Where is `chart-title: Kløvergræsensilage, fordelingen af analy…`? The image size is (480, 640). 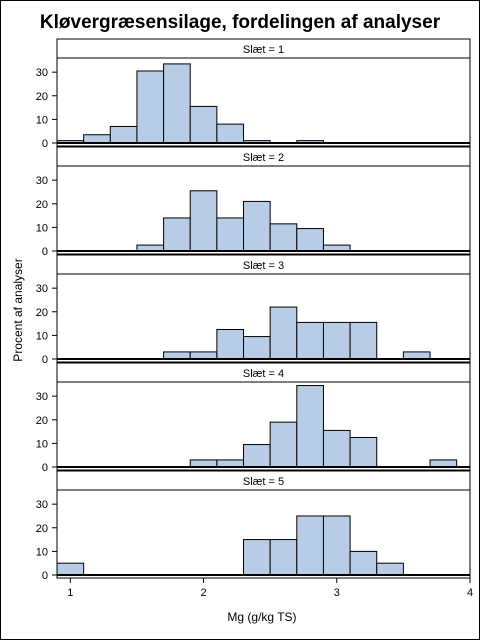 chart-title: Kløvergræsensilage, fordelingen af analy… is located at coordinates (240, 22).